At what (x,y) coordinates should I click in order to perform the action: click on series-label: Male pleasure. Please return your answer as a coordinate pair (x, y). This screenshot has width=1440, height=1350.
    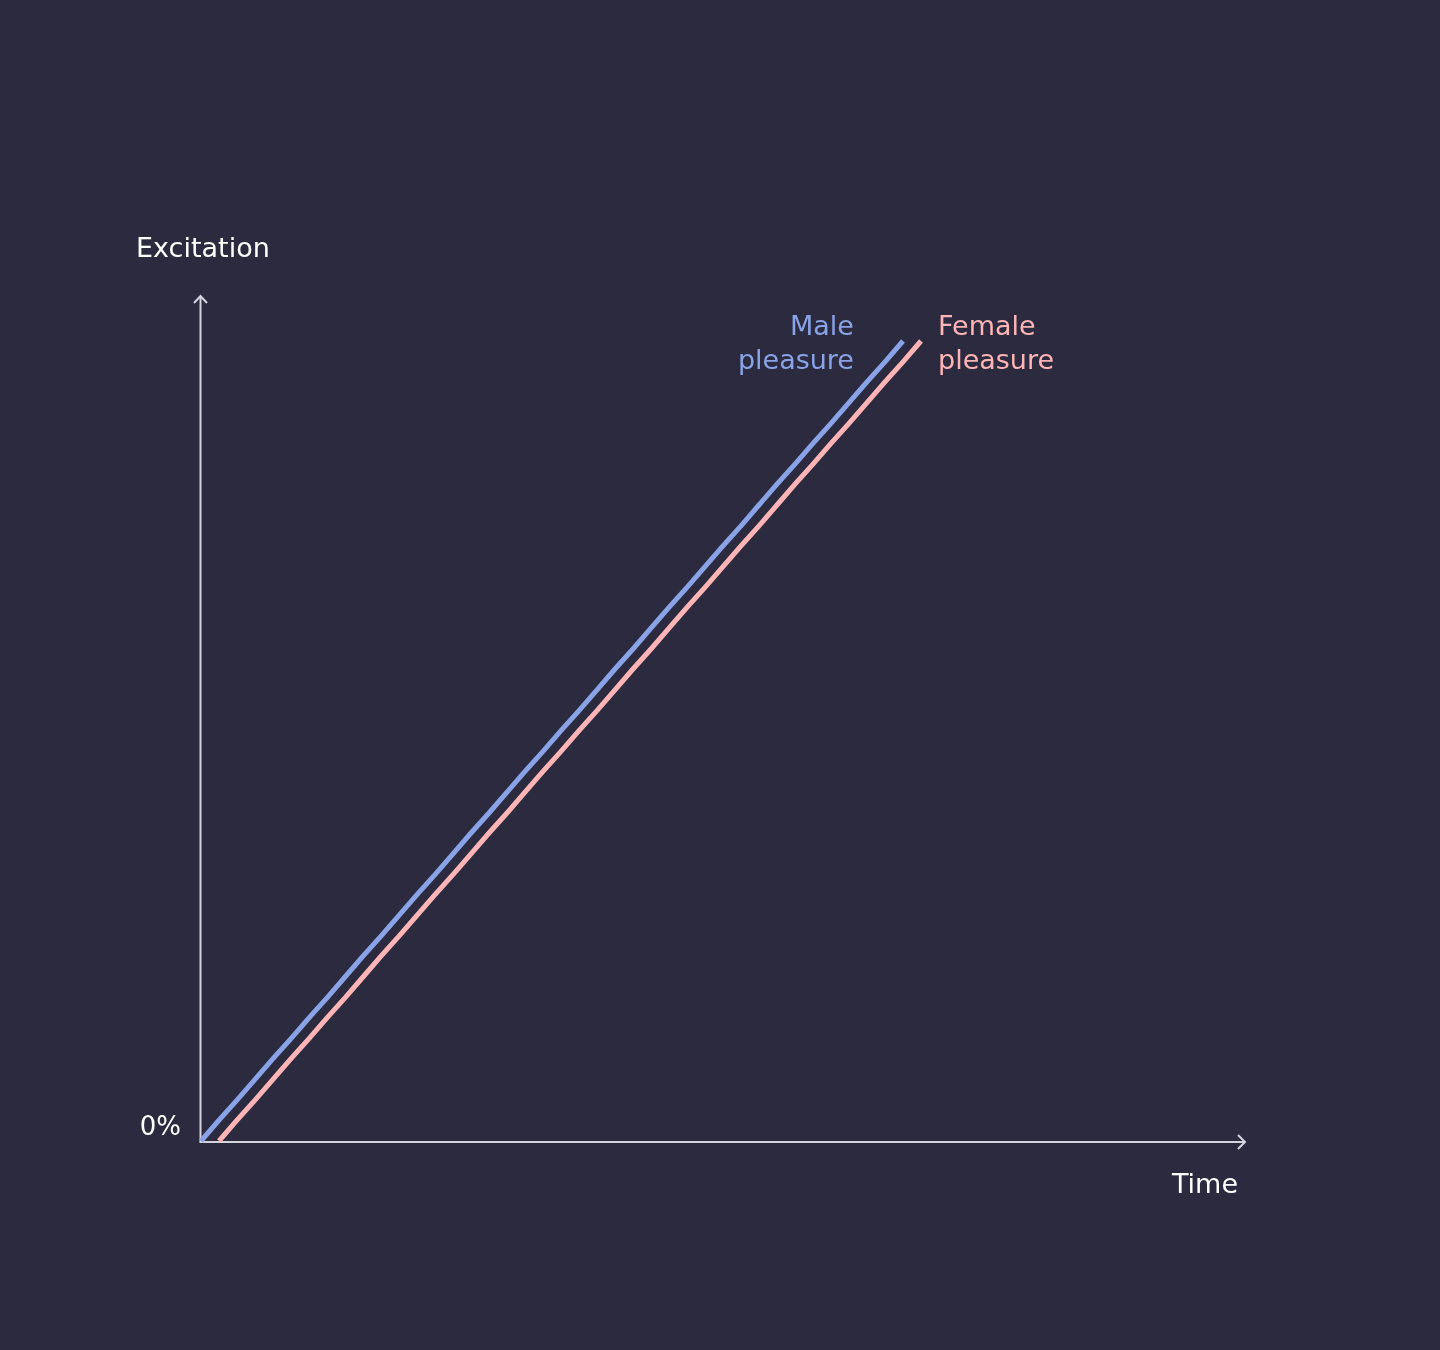
    Looking at the image, I should click on (795, 342).